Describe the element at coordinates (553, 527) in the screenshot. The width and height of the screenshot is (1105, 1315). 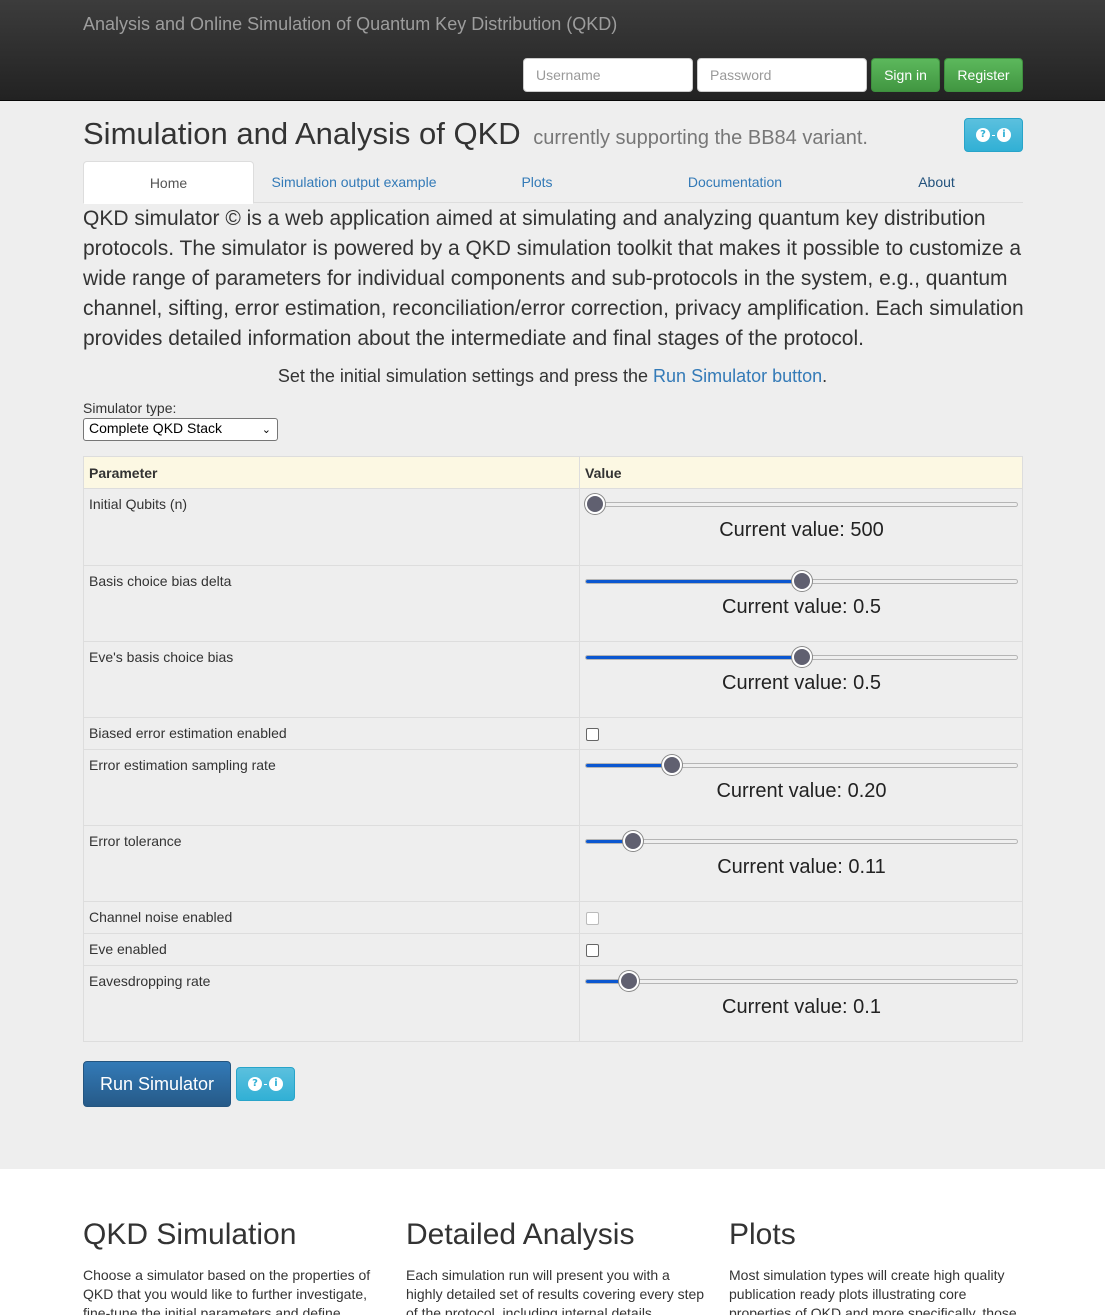
I see `table-row: Initial Qubits (n) Current value: 500` at that location.